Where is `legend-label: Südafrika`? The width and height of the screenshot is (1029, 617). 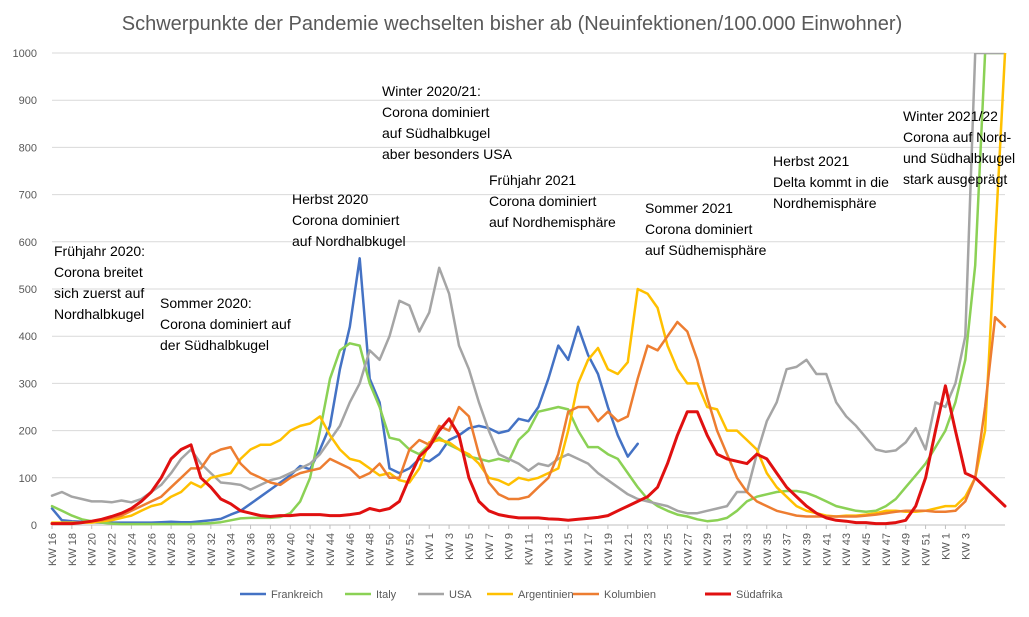
legend-label: Südafrika is located at coordinates (759, 595).